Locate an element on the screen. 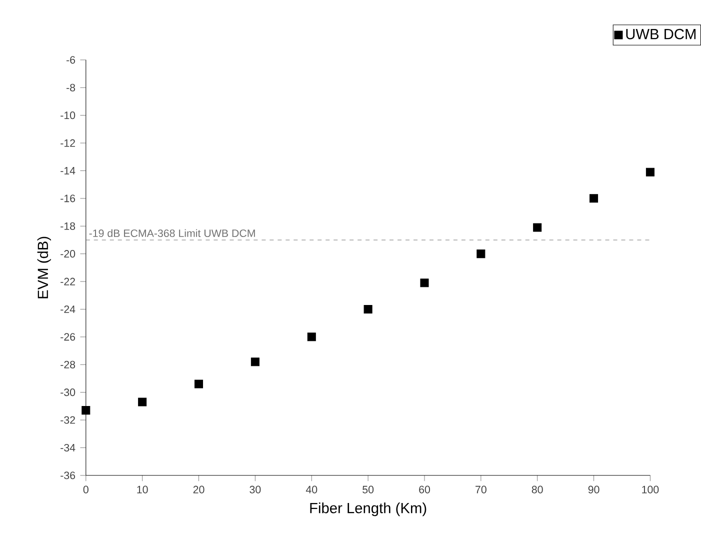 Image resolution: width=701 pixels, height=541 pixels. y-tick-label: -22 is located at coordinates (67, 282).